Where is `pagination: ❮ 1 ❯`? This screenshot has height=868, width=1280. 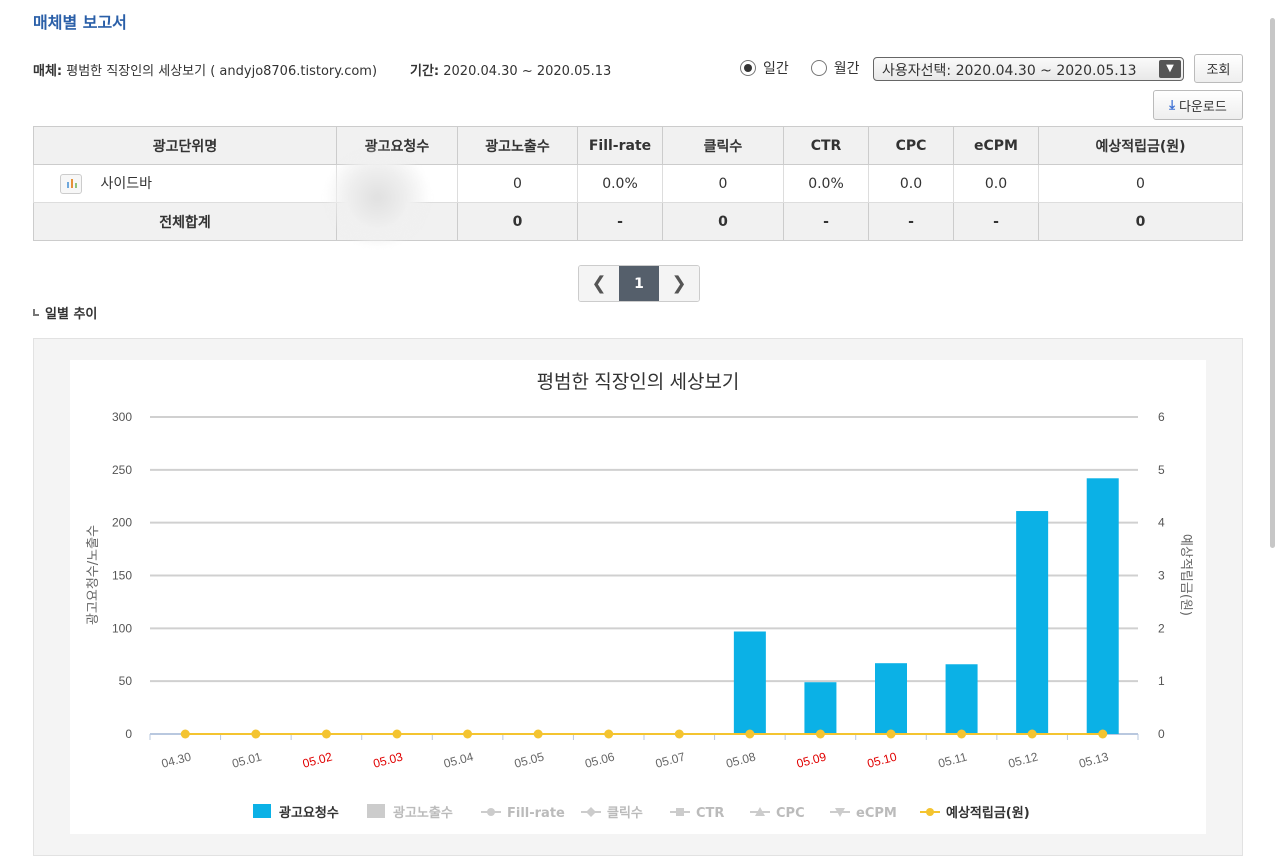
pagination: ❮ 1 ❯ is located at coordinates (639, 283).